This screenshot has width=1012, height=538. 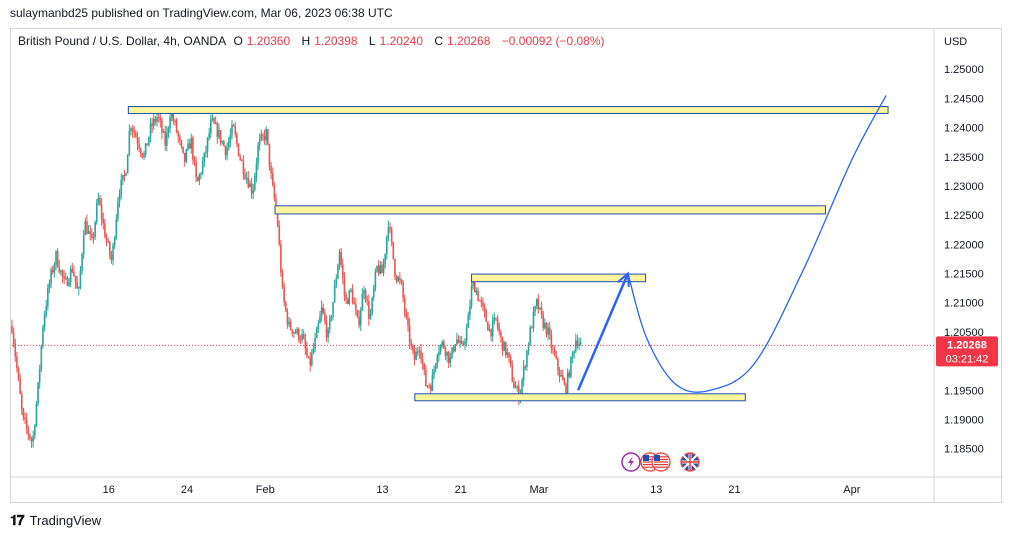 What do you see at coordinates (964, 304) in the screenshot?
I see `y-tick-label: 1.21000` at bounding box center [964, 304].